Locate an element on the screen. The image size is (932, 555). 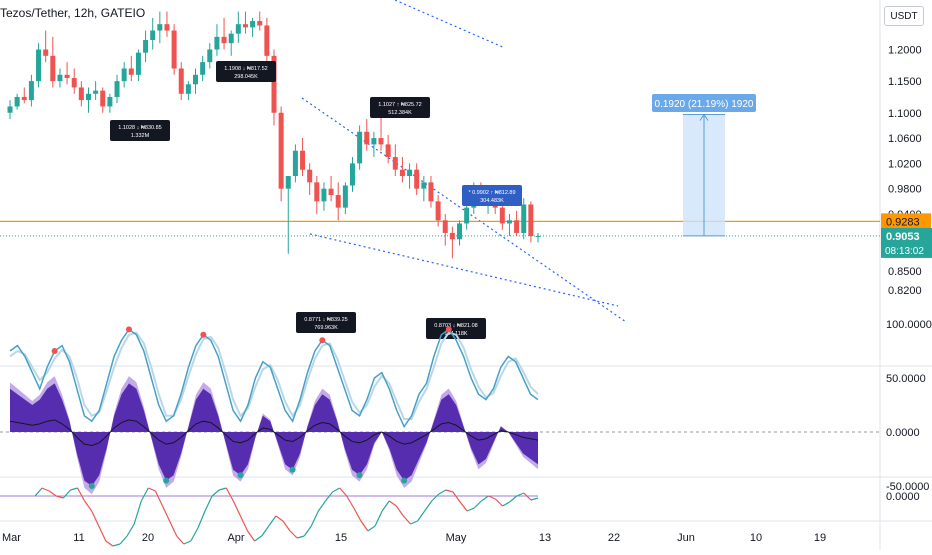
time-axis-label: 20 is located at coordinates (148, 538).